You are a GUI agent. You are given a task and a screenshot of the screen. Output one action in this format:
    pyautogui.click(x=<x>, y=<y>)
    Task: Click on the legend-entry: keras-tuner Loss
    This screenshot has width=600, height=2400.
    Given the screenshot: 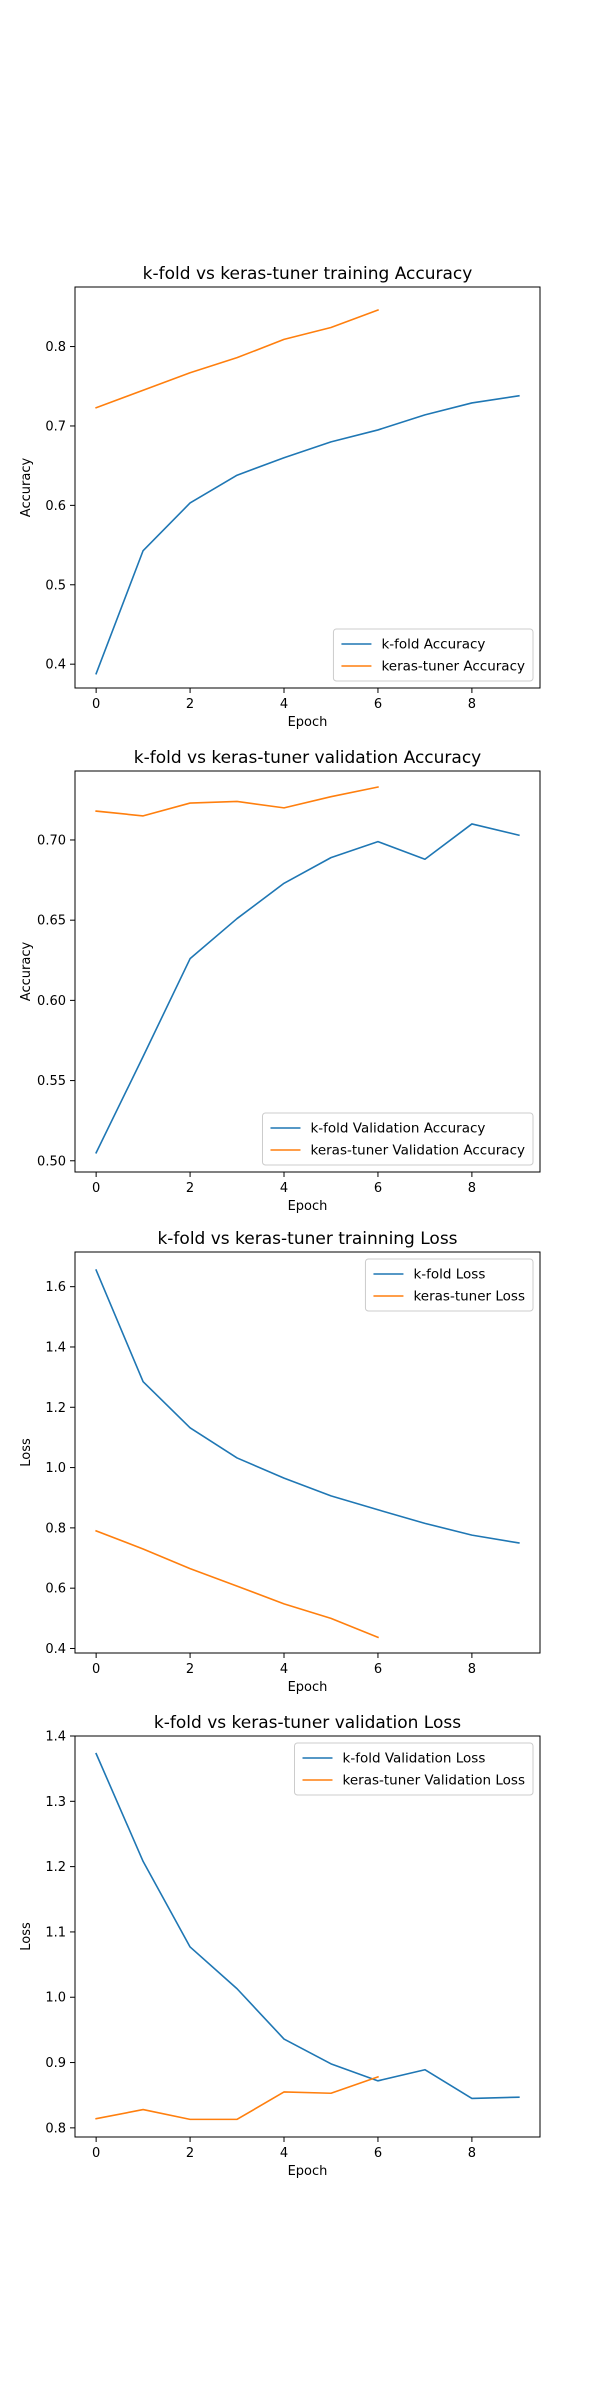 What is the action you would take?
    pyautogui.click(x=469, y=1297)
    